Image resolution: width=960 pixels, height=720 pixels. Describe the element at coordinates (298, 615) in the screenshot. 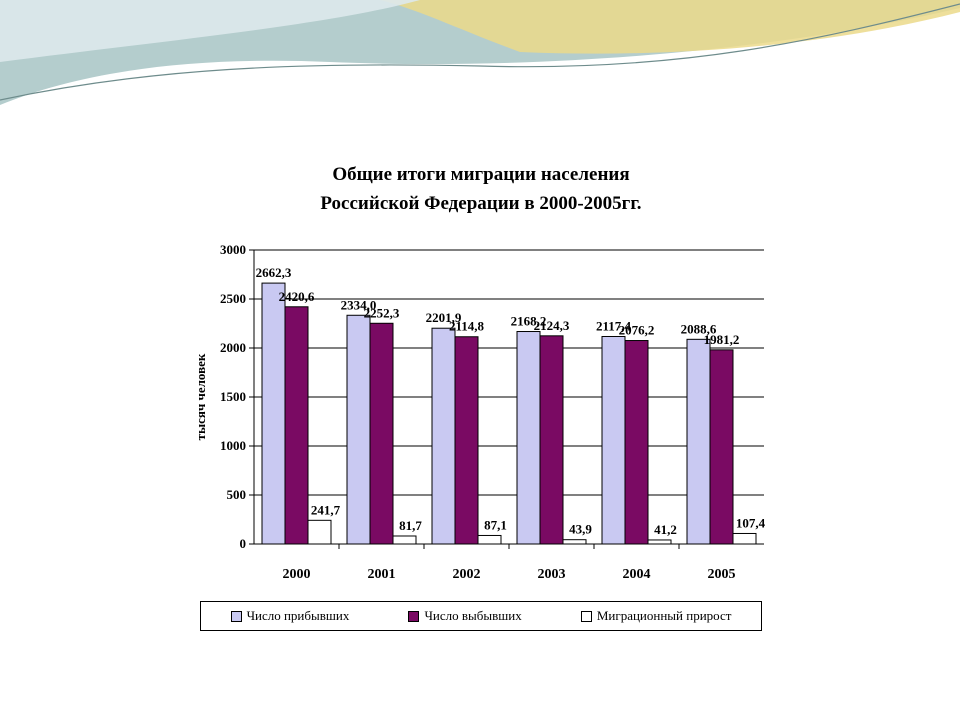

I see `legend-label-arrivals: Число прибывших` at that location.